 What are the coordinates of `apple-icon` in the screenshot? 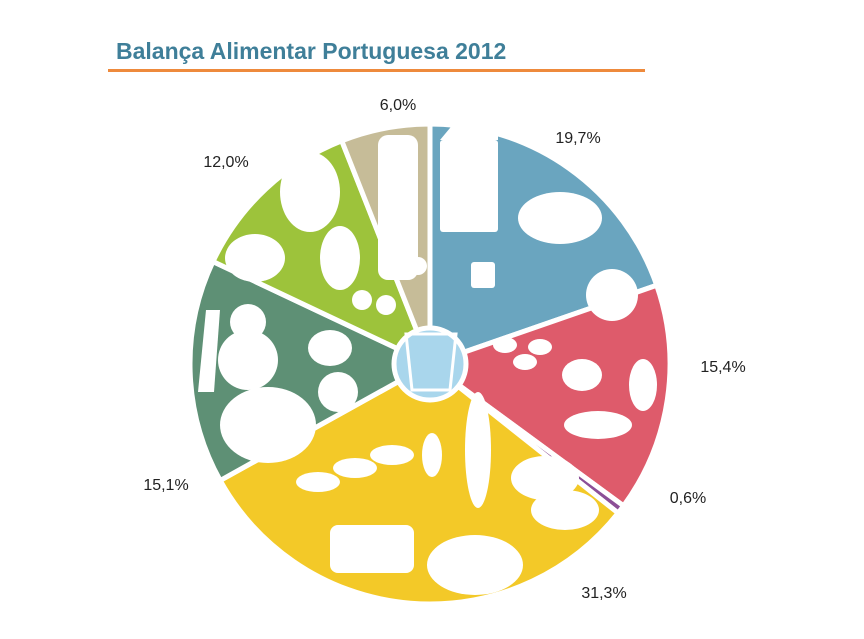 It's located at (255, 258).